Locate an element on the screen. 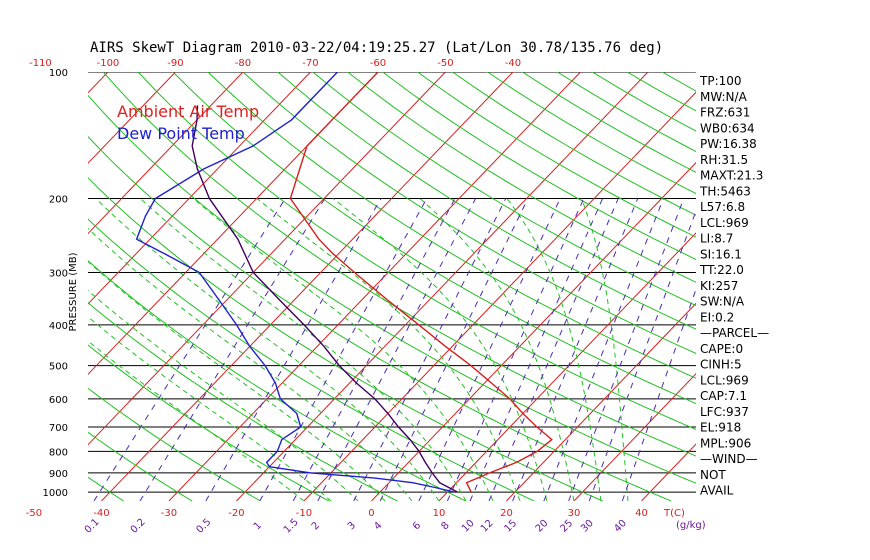  mixing-ratio-tick-label: 6 is located at coordinates (417, 526).